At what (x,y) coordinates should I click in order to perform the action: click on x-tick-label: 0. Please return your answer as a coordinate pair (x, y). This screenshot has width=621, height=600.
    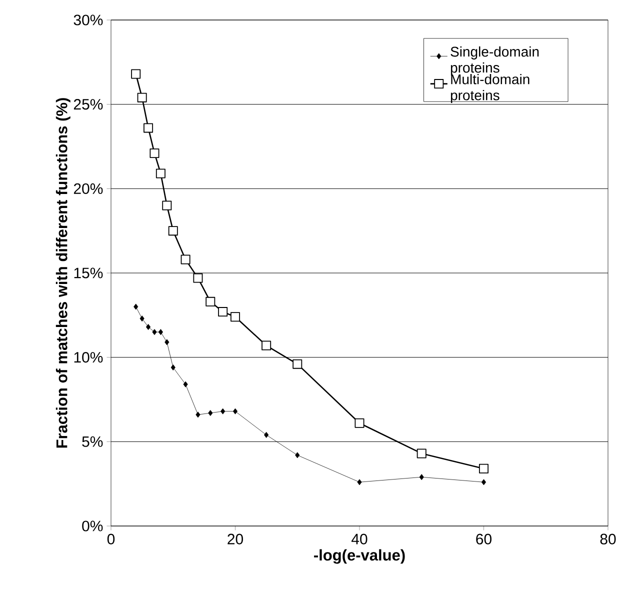
    Looking at the image, I should click on (111, 539).